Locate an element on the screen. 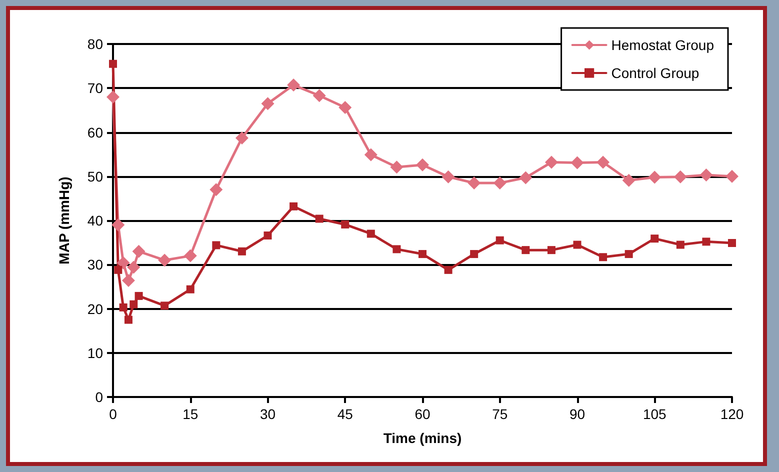 The image size is (779, 472). x-tick-label: 0 is located at coordinates (113, 414).